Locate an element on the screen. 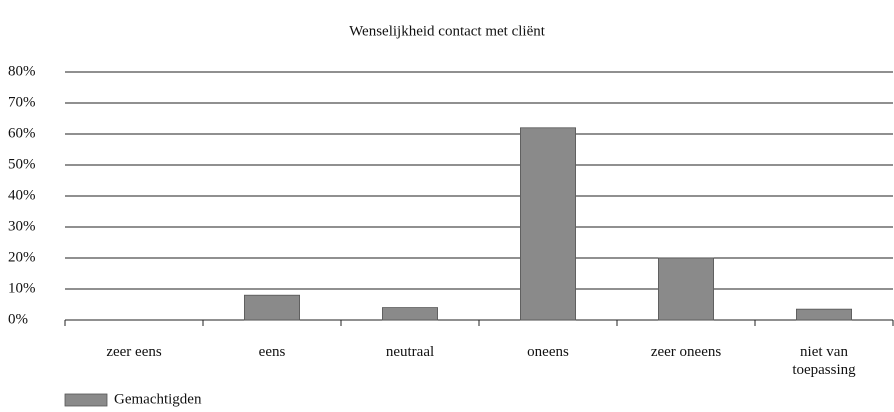 Image resolution: width=894 pixels, height=412 pixels. x-tick-label: neutraal is located at coordinates (410, 352).